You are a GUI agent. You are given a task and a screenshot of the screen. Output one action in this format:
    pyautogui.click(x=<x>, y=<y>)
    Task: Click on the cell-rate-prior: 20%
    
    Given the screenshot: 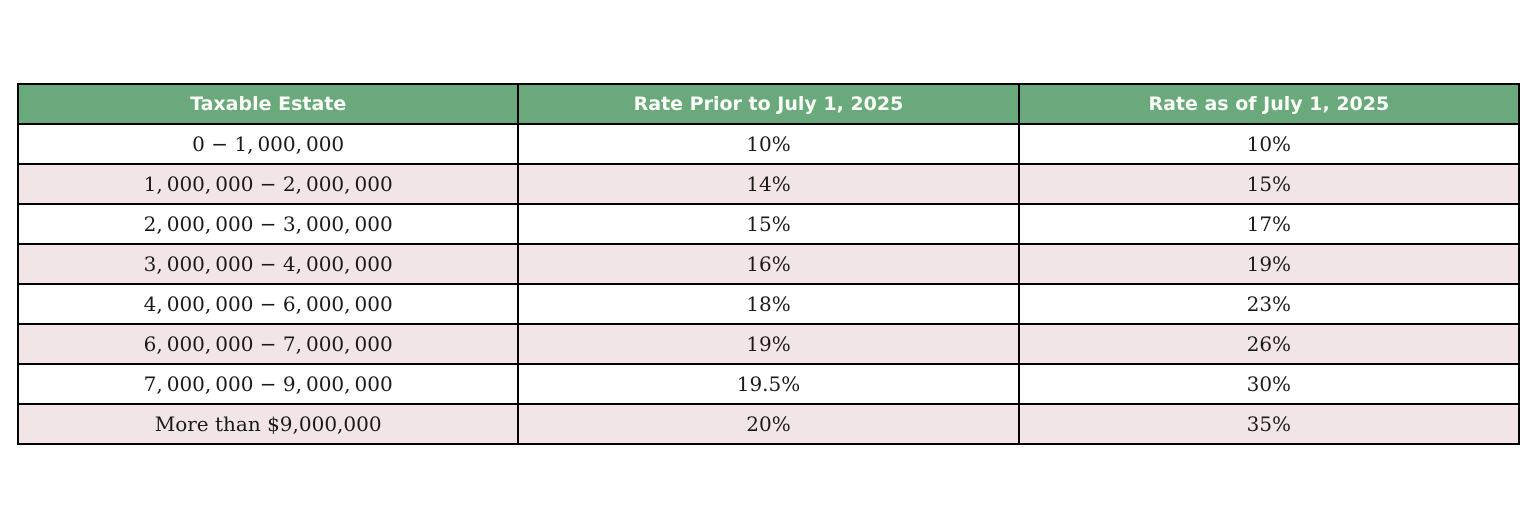 What is the action you would take?
    pyautogui.click(x=768, y=424)
    